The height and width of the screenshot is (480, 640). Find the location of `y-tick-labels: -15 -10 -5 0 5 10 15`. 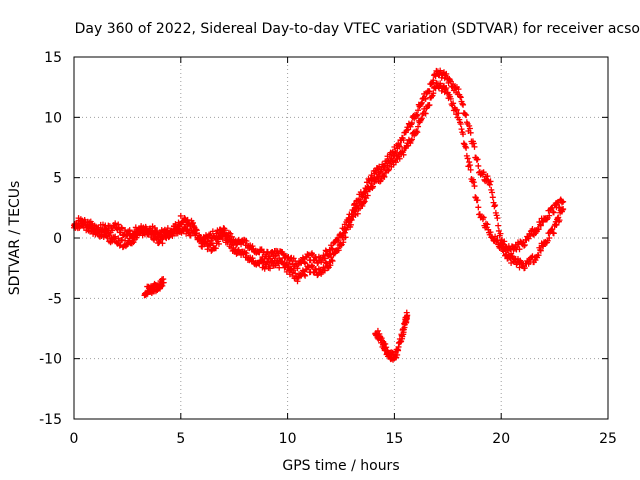

y-tick-labels: -15 -10 -5 0 5 10 15 is located at coordinates (50, 239).